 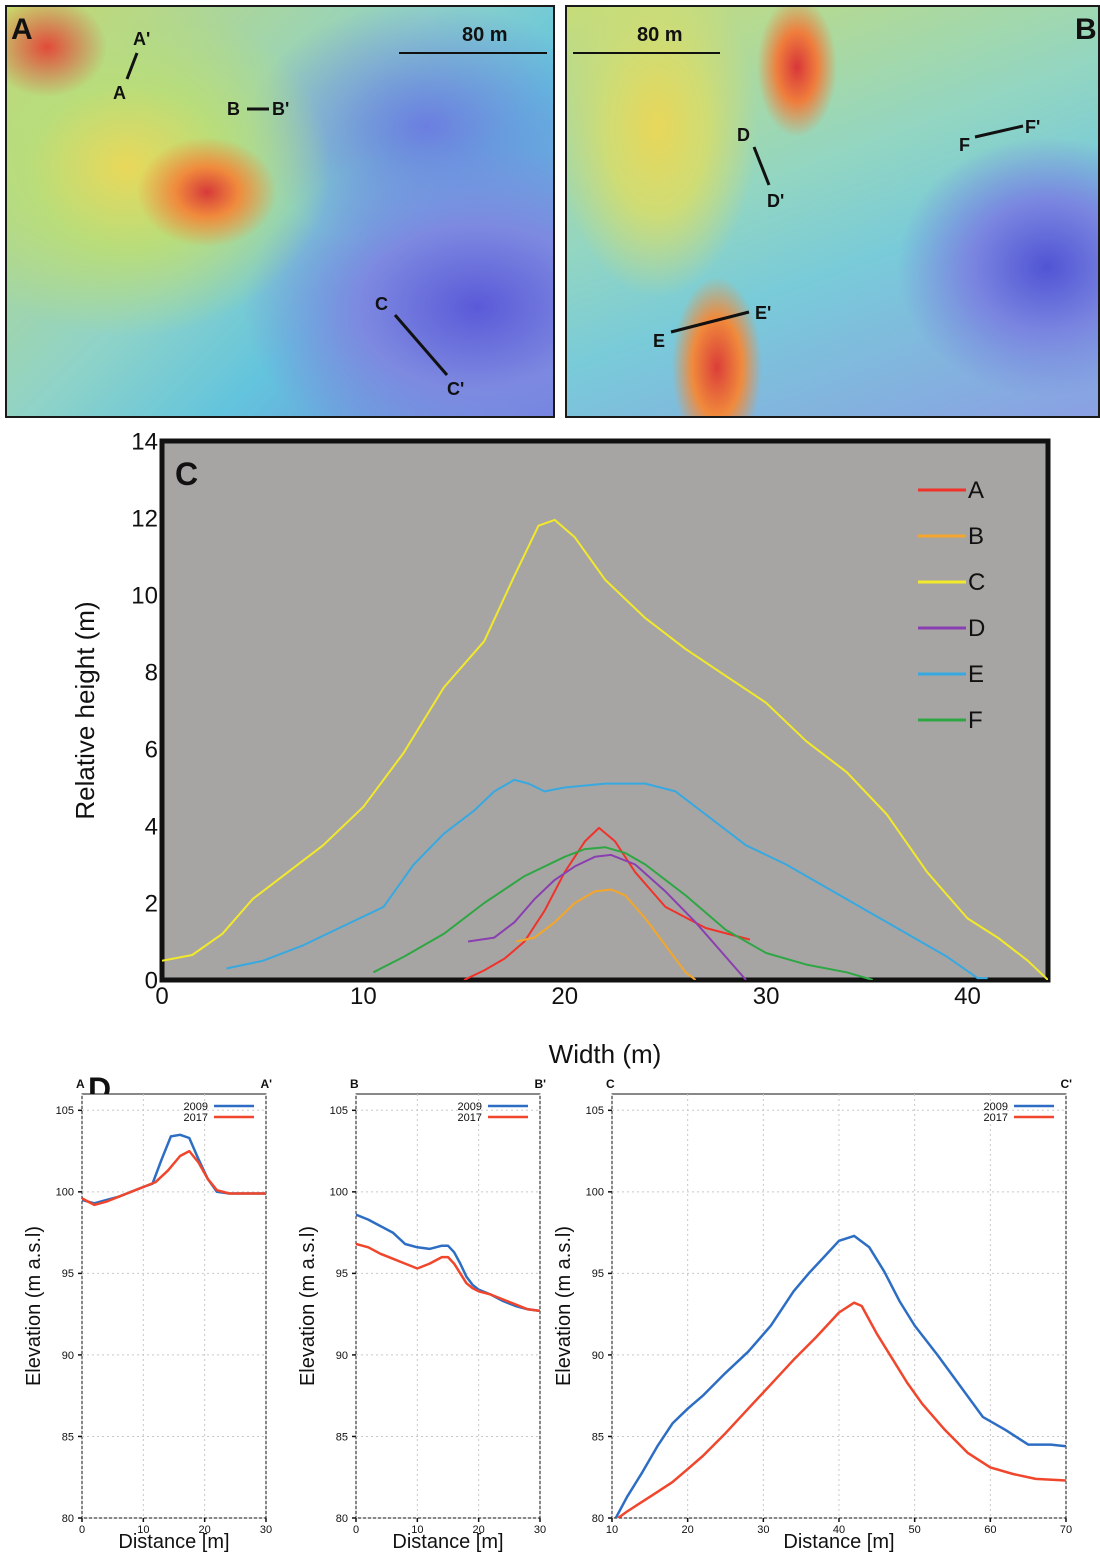 What do you see at coordinates (342, 1437) in the screenshot?
I see `chart-d2-y-tick-label: 85` at bounding box center [342, 1437].